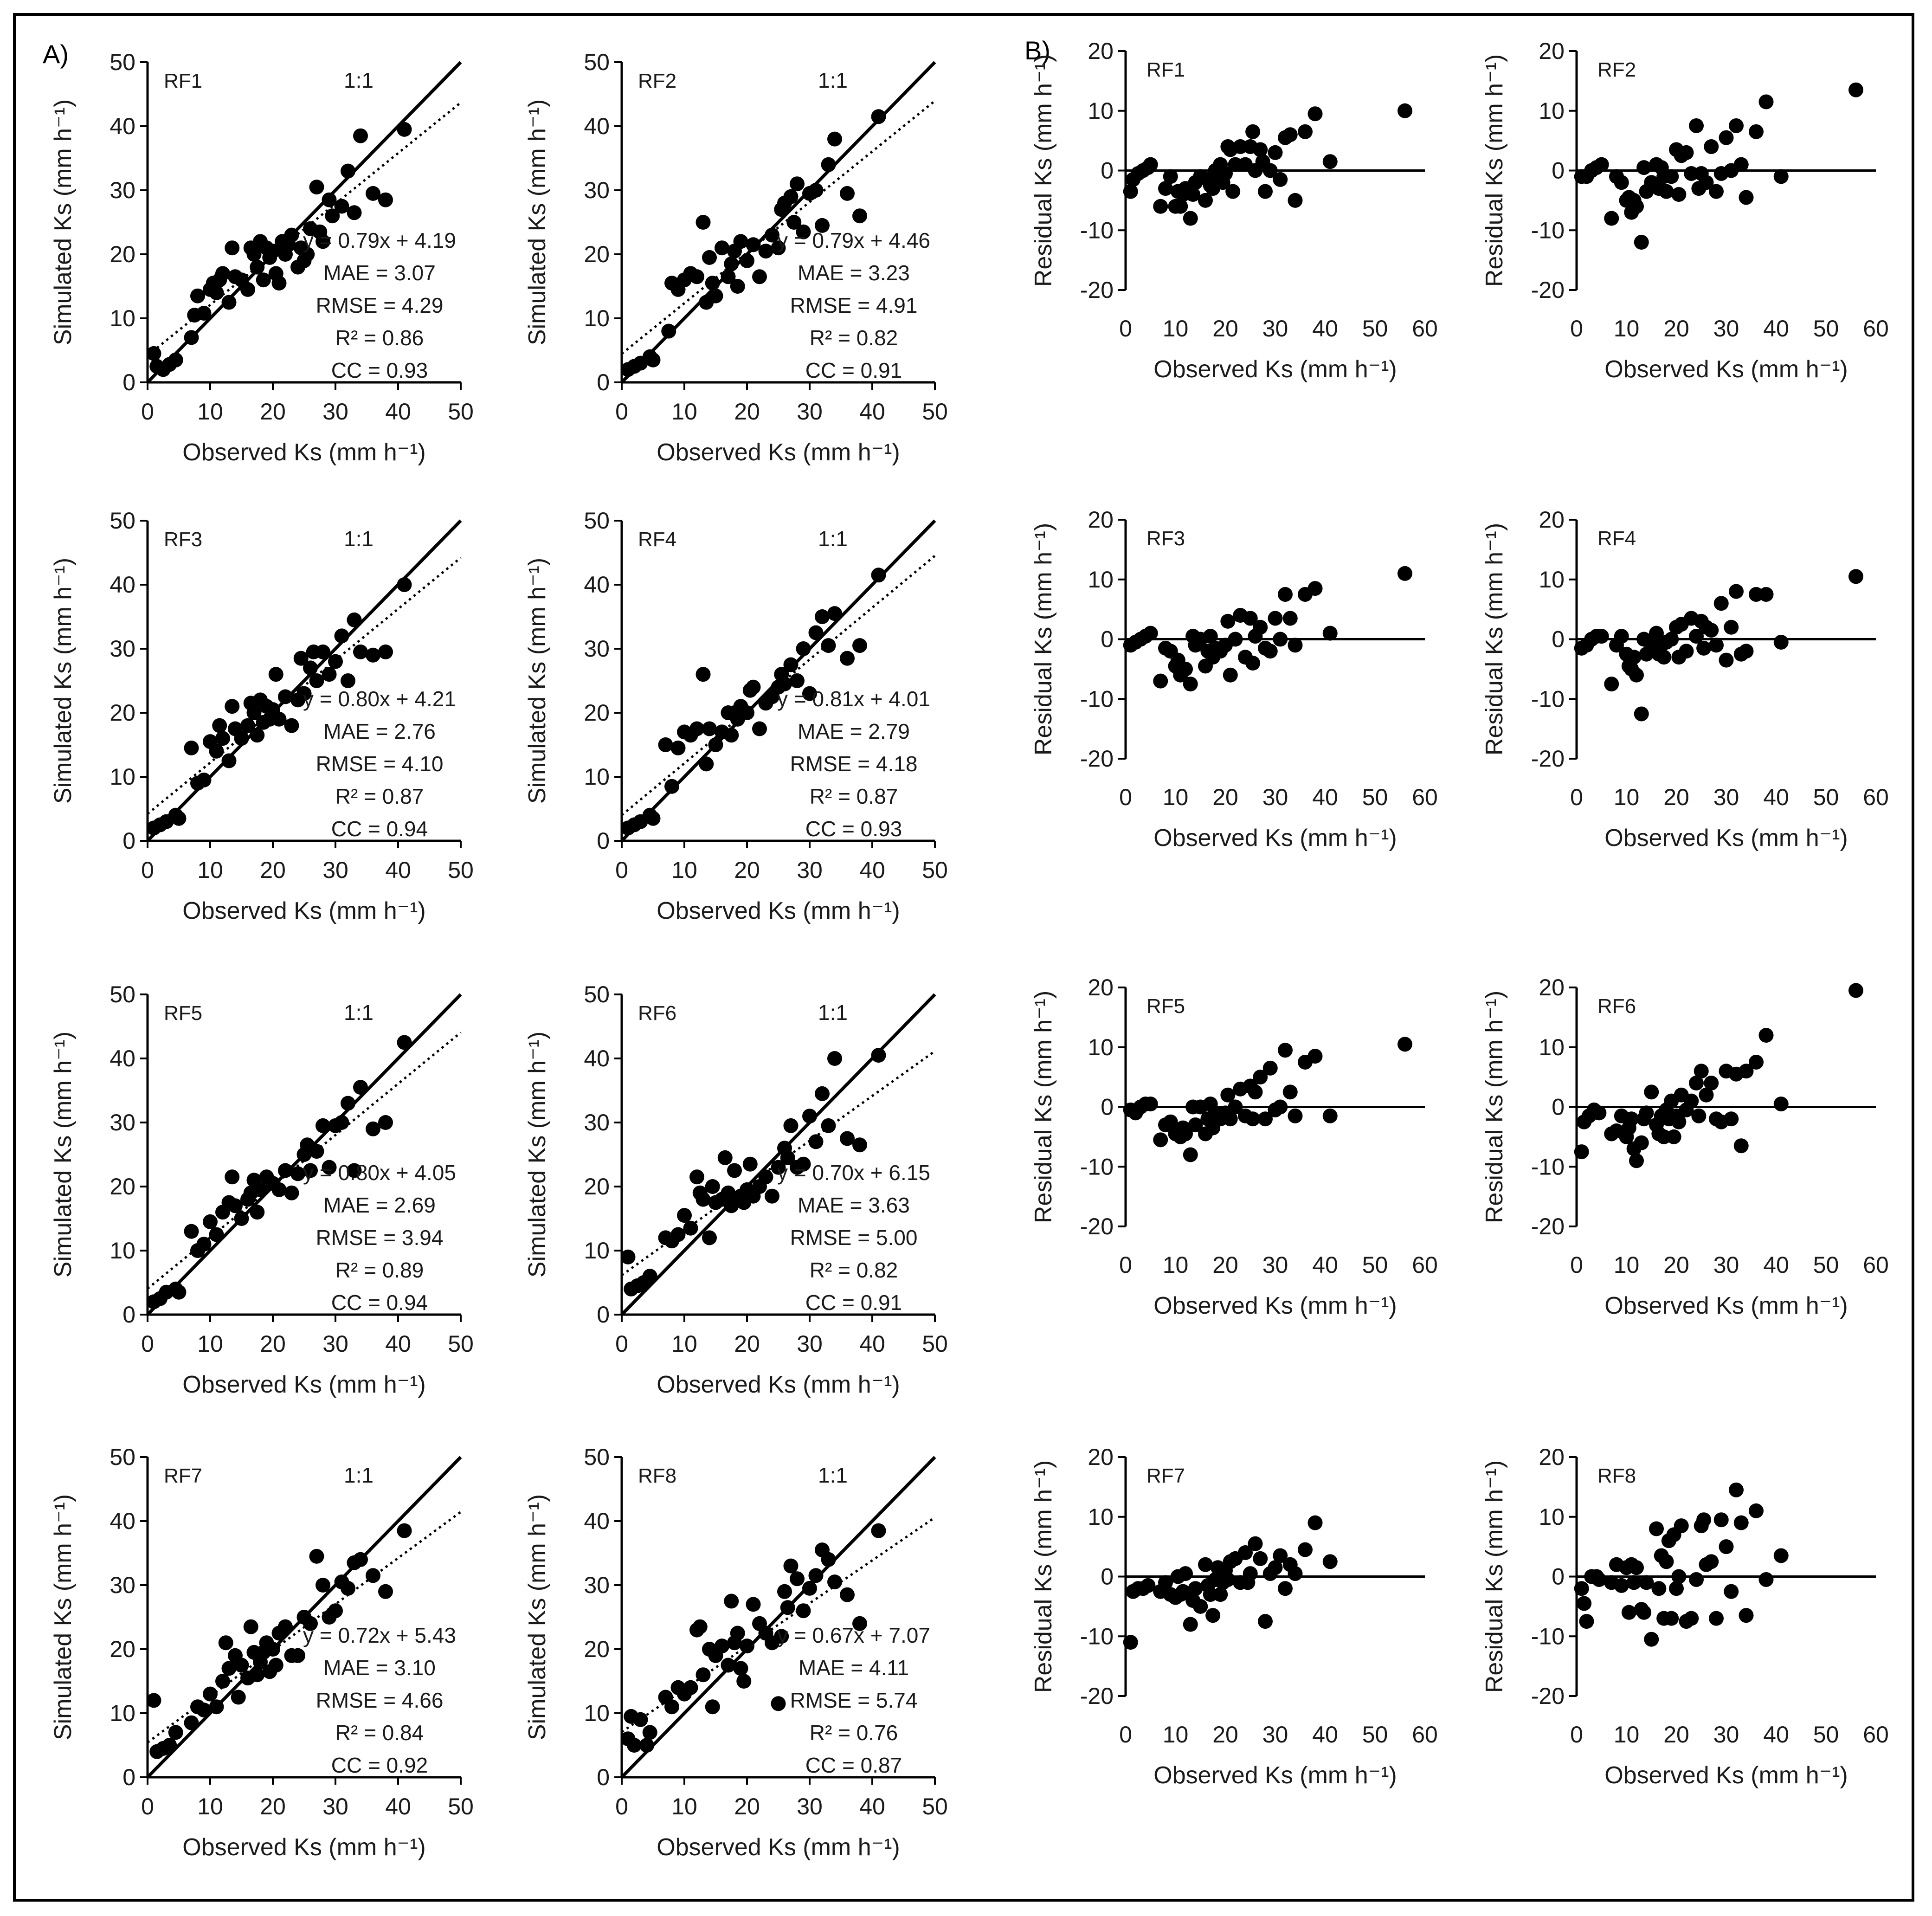  What do you see at coordinates (597, 649) in the screenshot?
I see `y-tick-label: 30` at bounding box center [597, 649].